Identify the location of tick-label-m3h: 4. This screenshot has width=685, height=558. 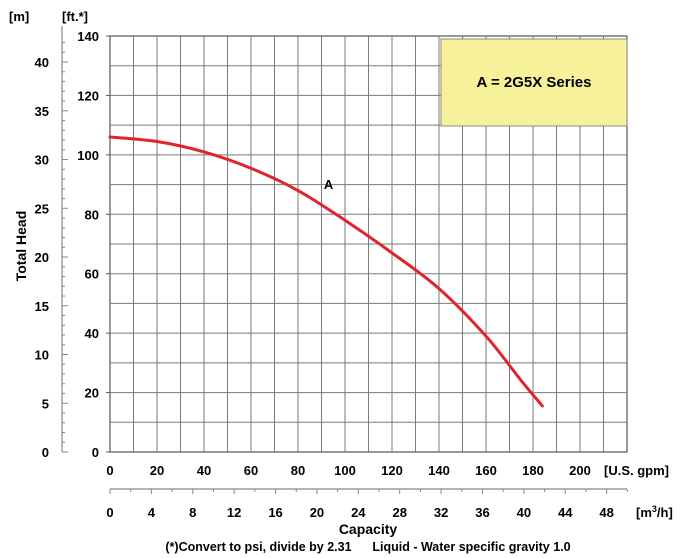
(152, 512).